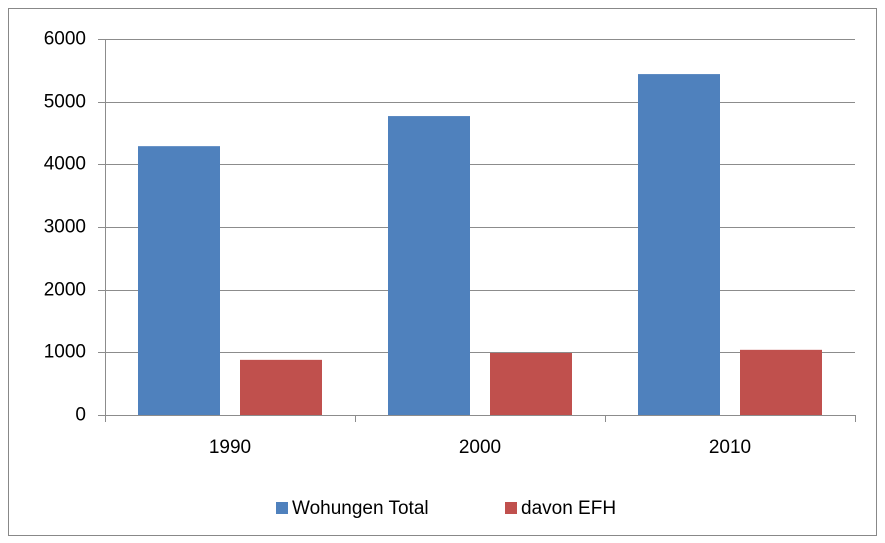 The image size is (885, 543). I want to click on y-tick-label: 1000, so click(65, 352).